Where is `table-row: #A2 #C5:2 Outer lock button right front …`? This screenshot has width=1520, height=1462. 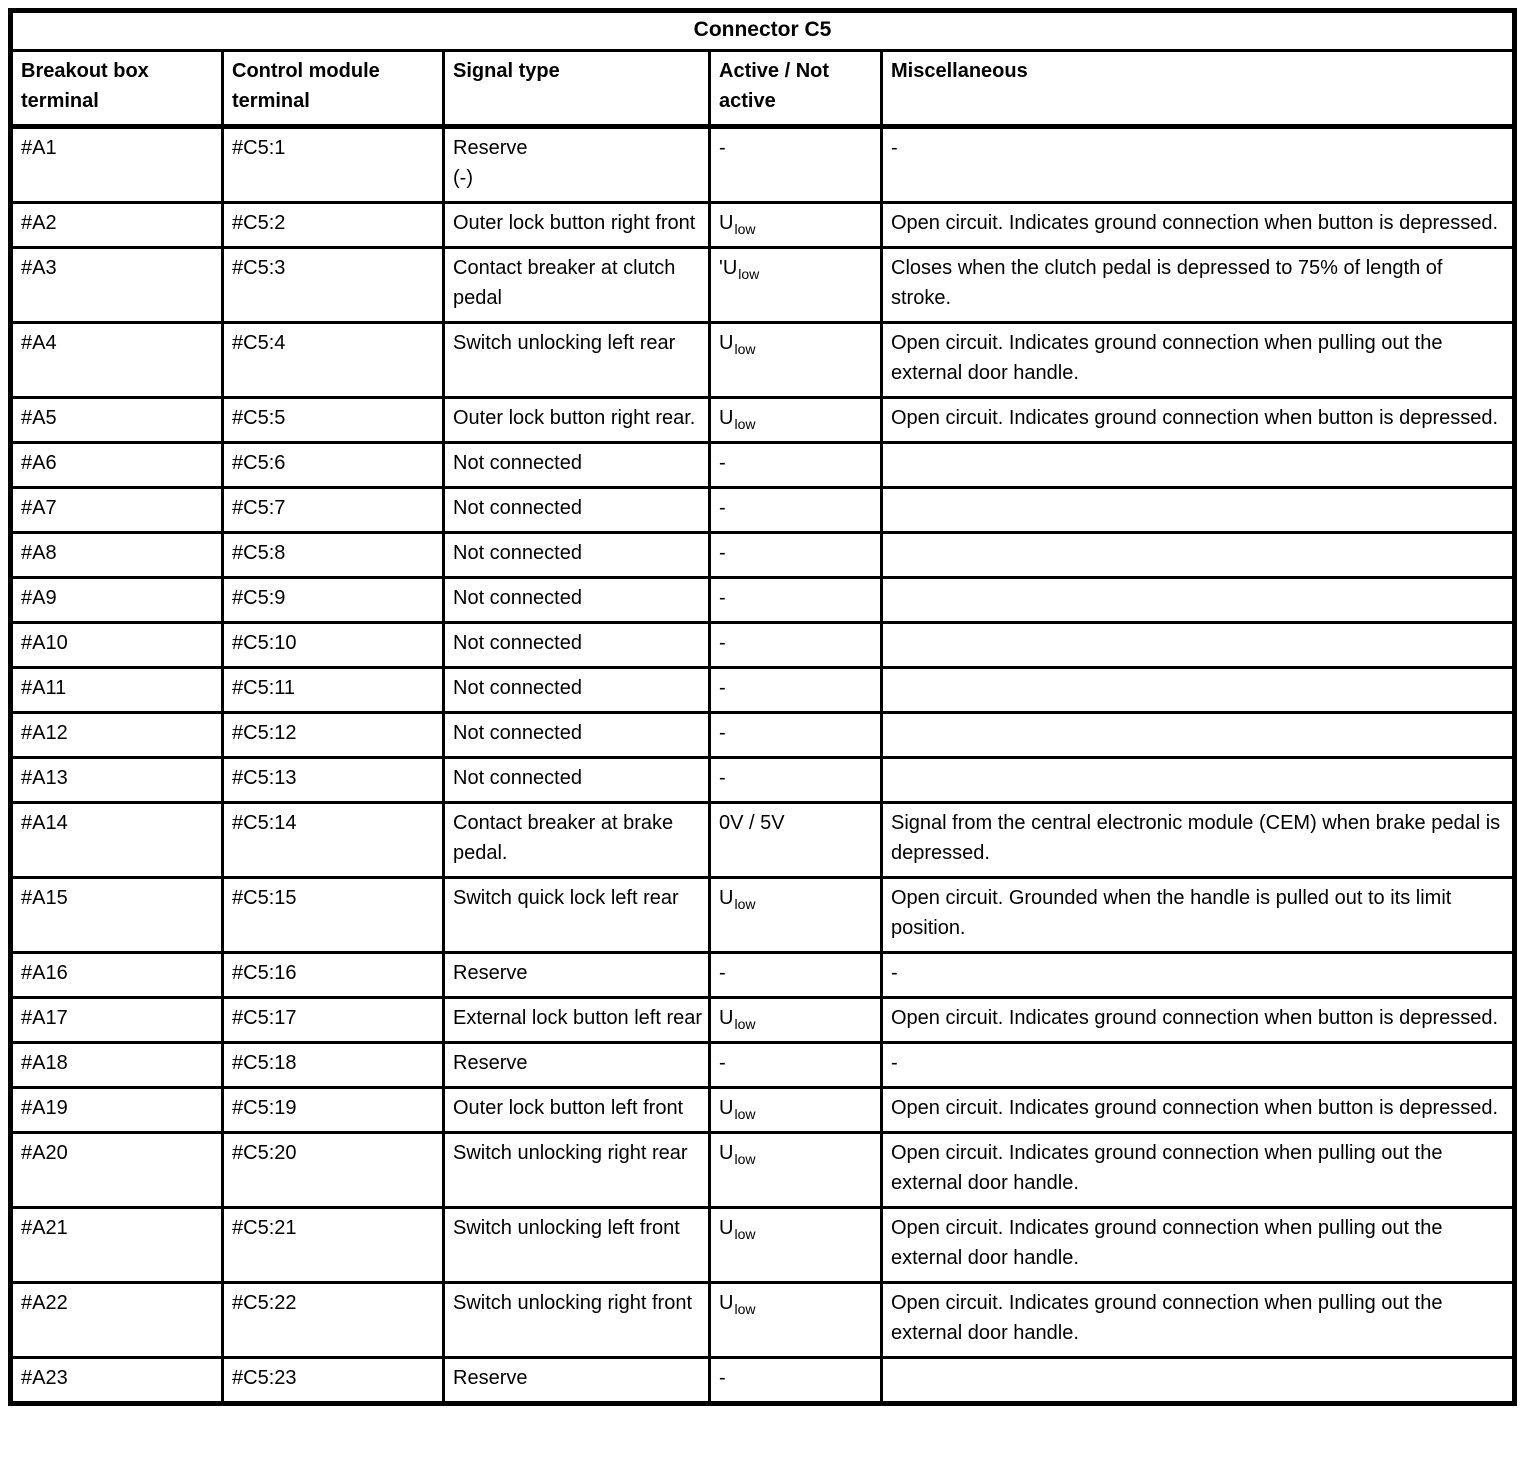 table-row: #A2 #C5:2 Outer lock button right front … is located at coordinates (762, 225).